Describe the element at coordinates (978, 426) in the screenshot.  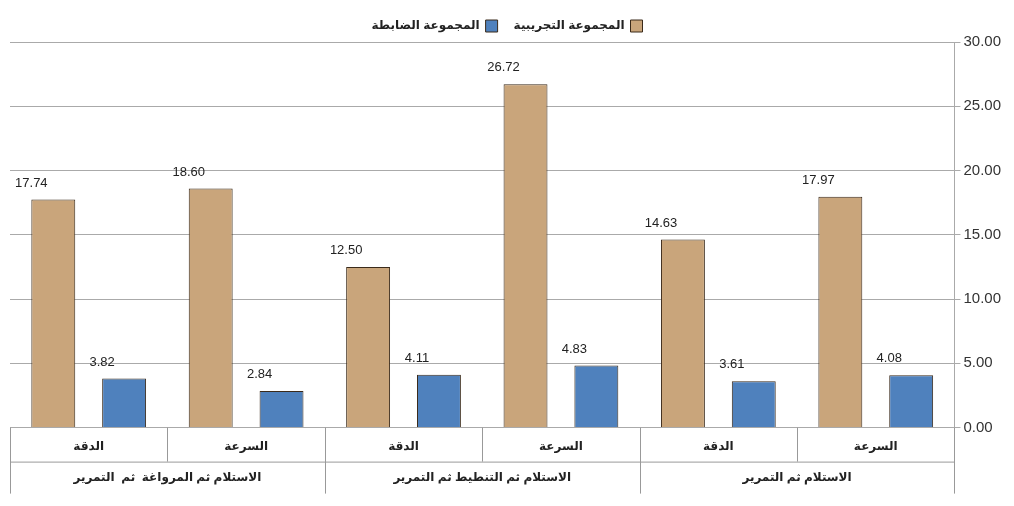
I see `y-tick-label: 0.00` at that location.